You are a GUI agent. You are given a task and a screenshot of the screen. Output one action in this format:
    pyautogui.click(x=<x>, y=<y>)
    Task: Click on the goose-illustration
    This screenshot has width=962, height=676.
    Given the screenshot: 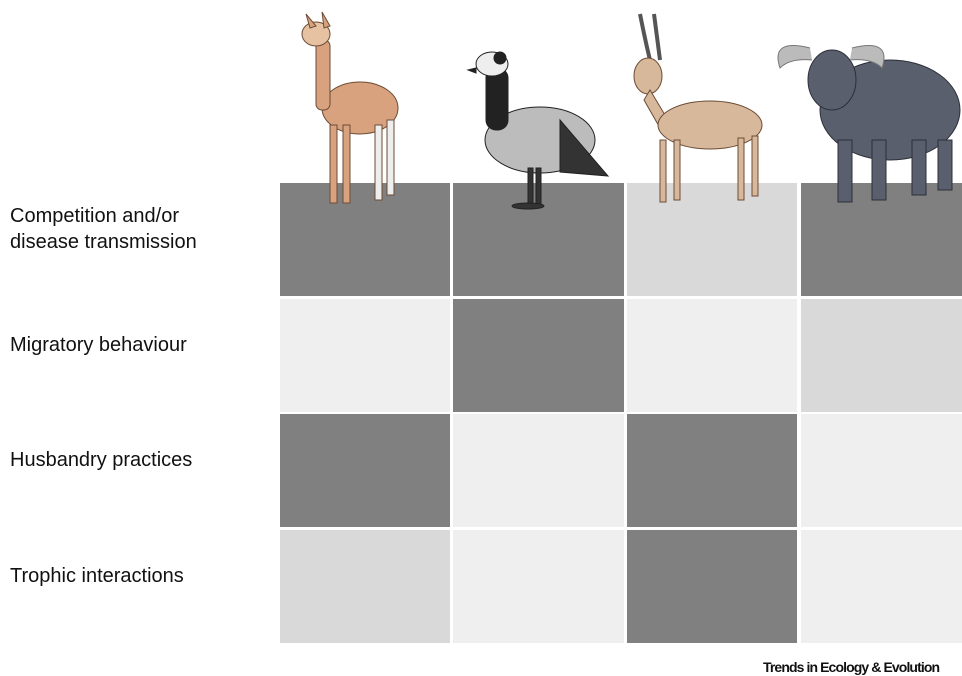 What is the action you would take?
    pyautogui.click(x=538, y=130)
    